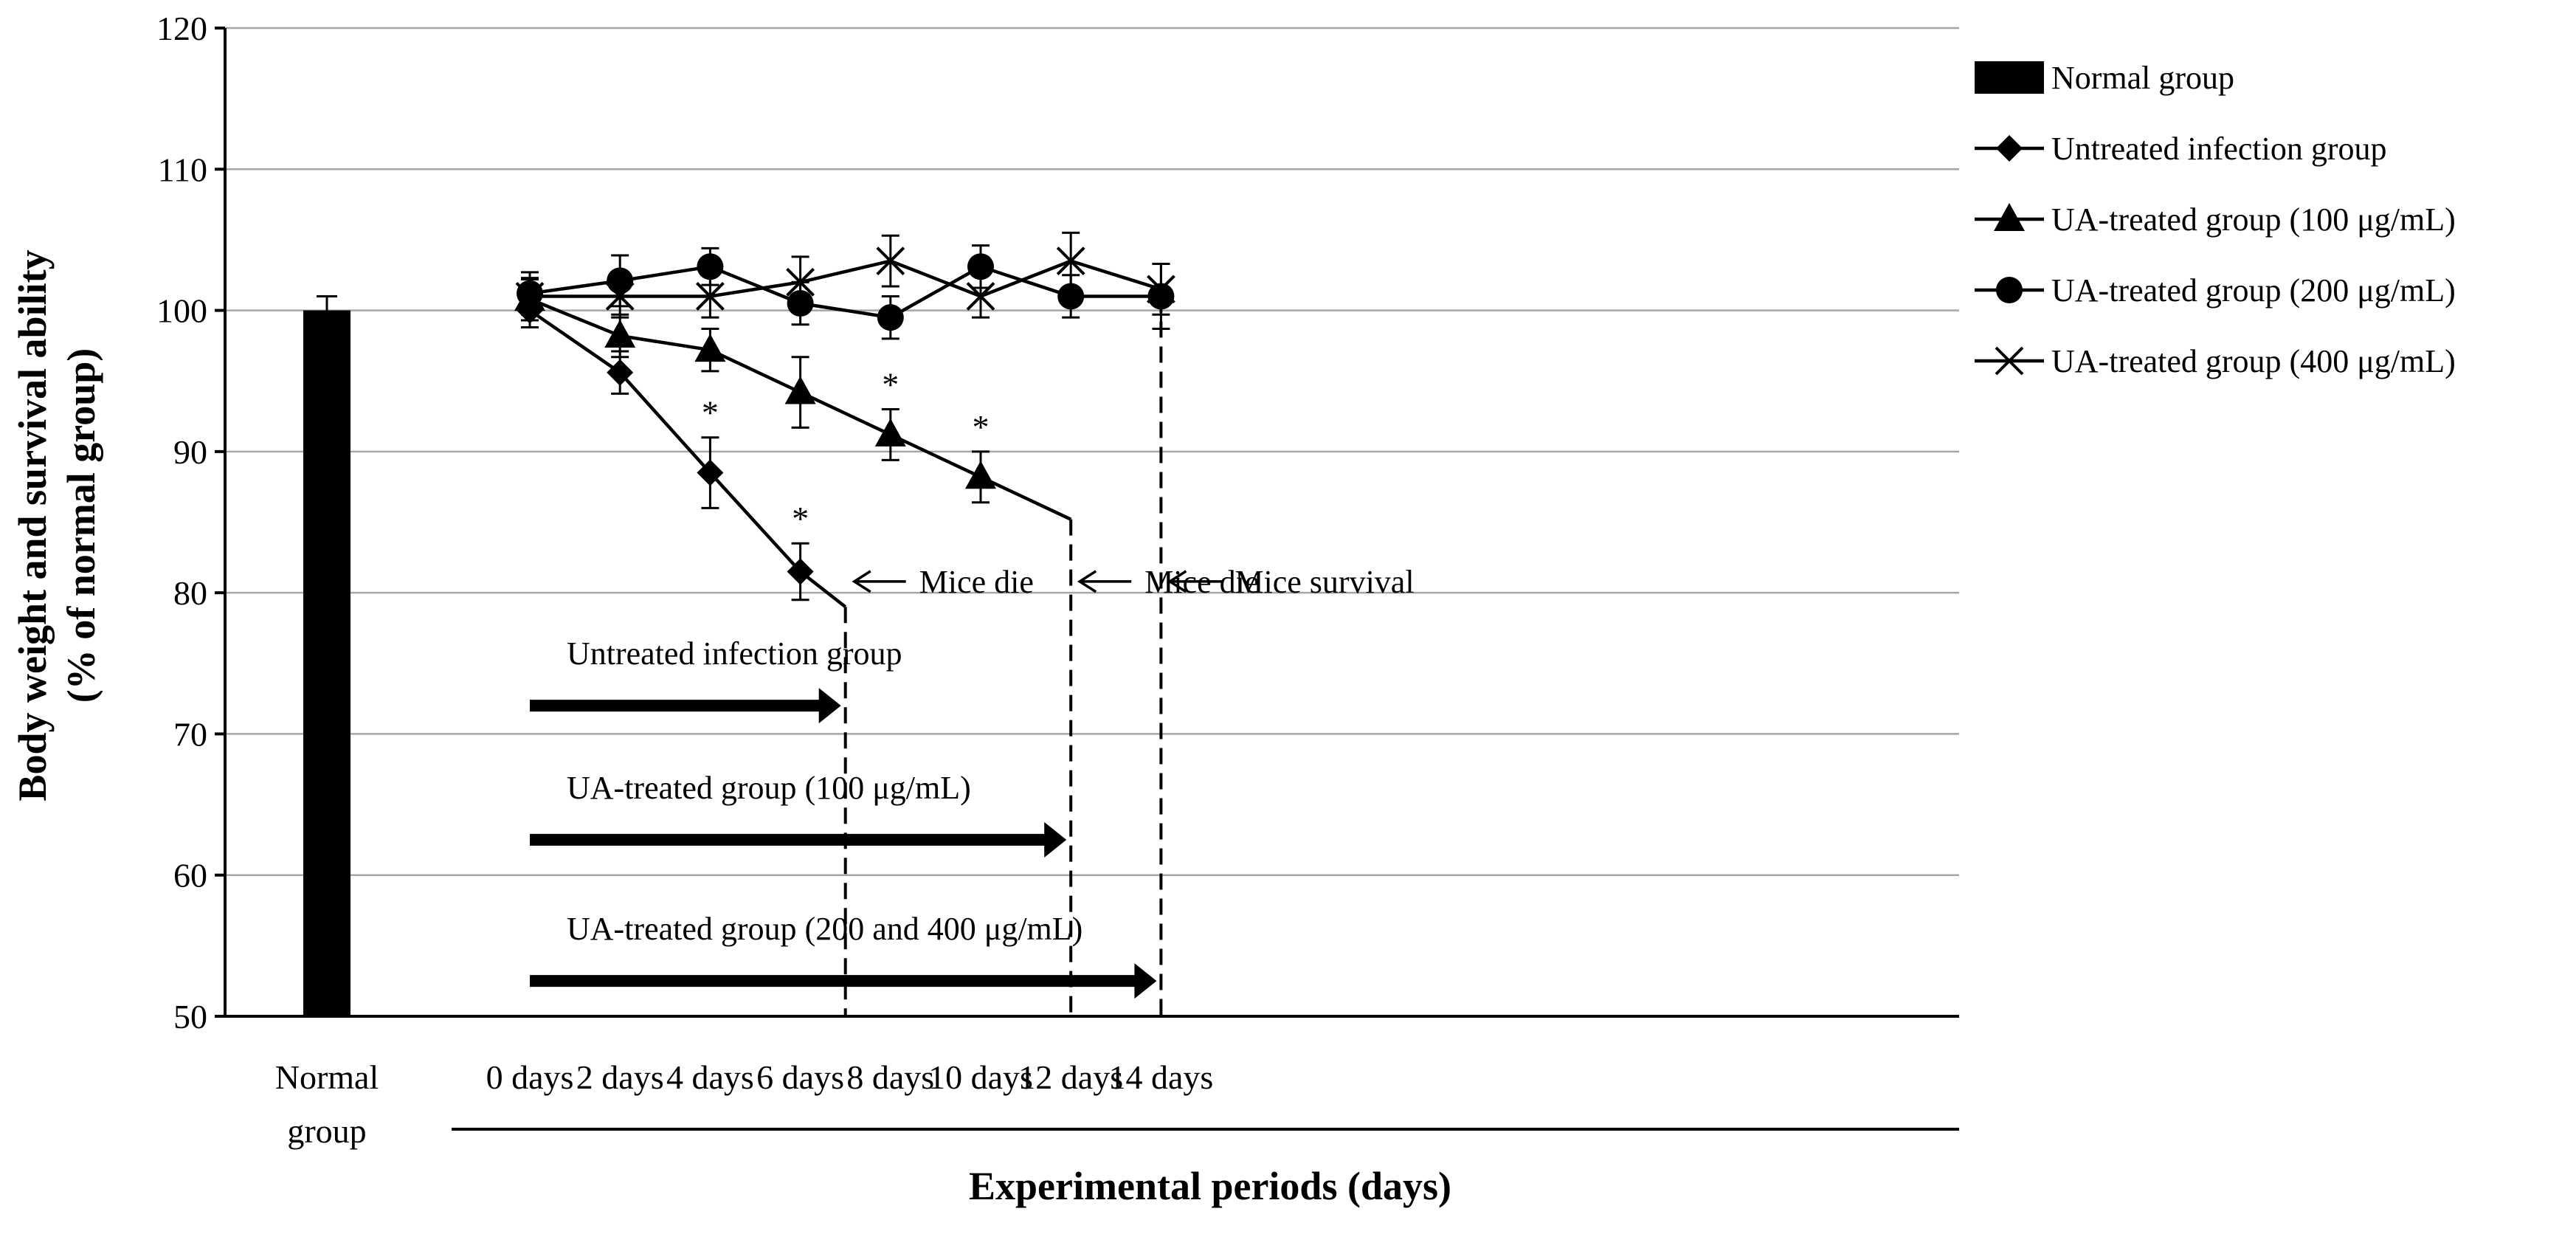 This screenshot has width=2576, height=1234. I want to click on series-layer, so click(845, 420).